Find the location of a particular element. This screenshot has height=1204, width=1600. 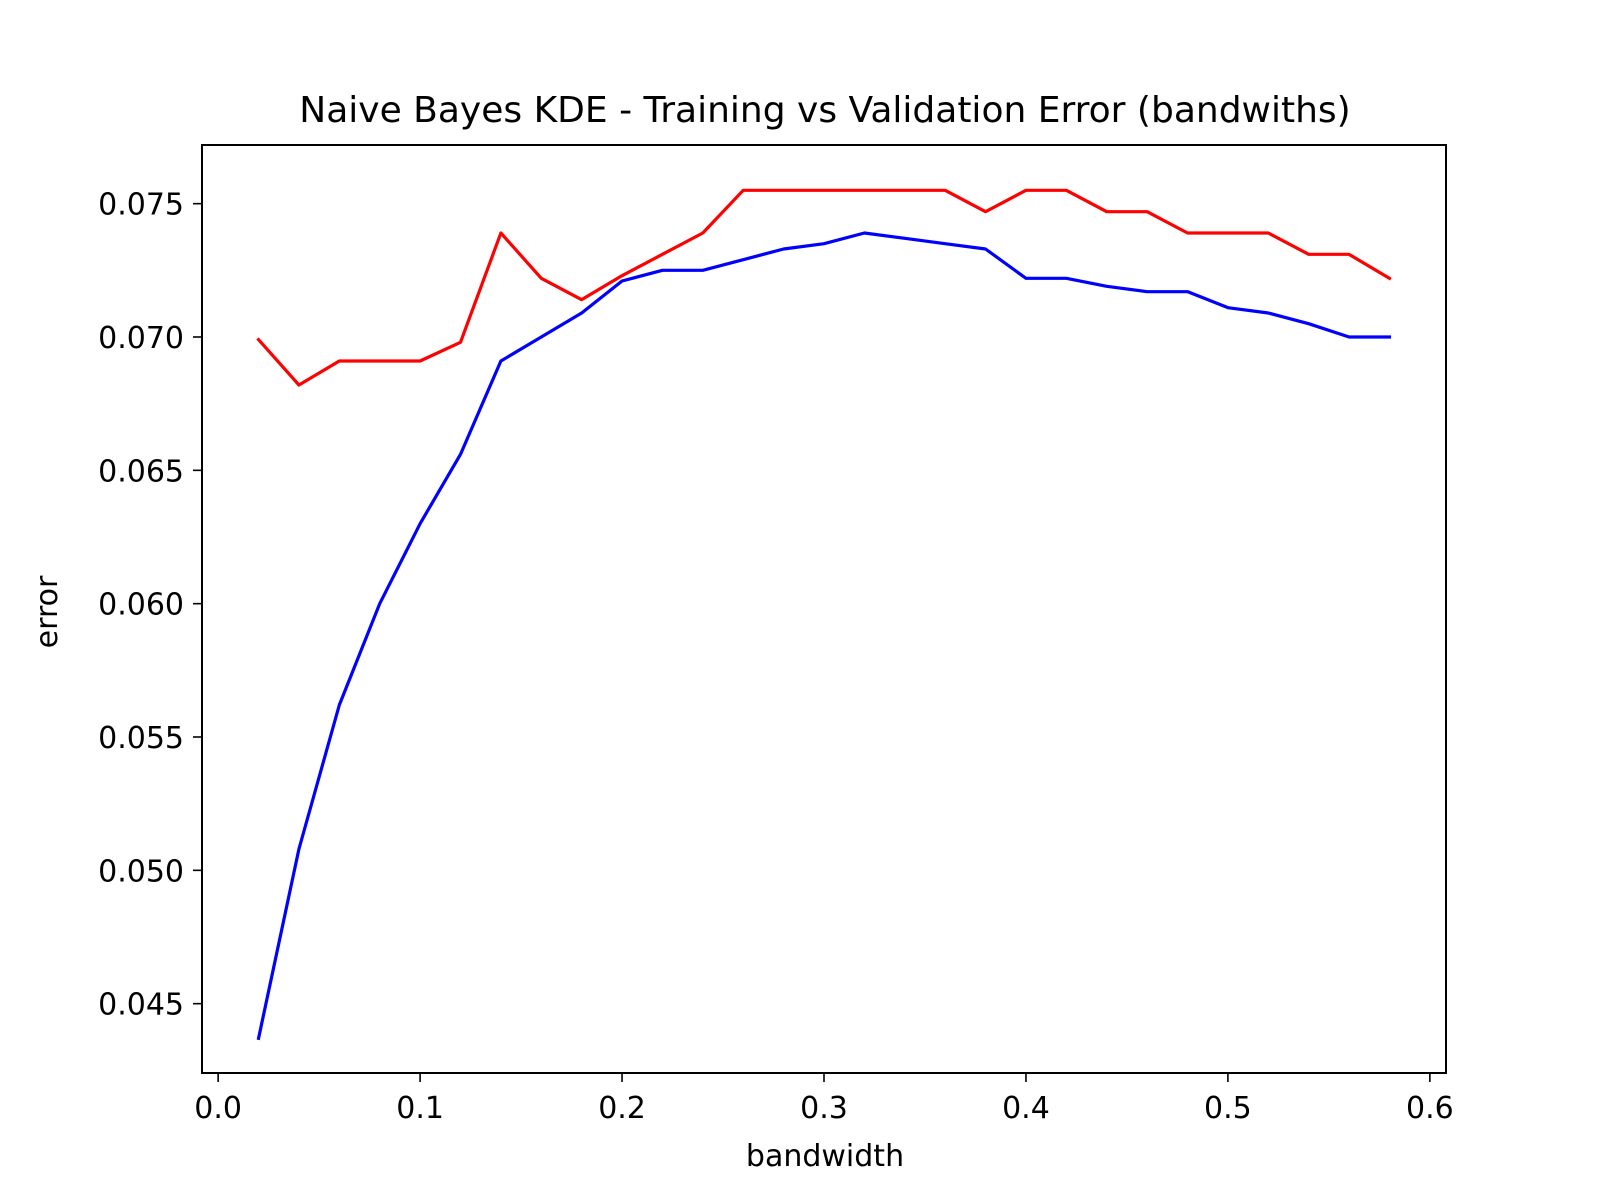

x-tick-label: 0.1 is located at coordinates (420, 1108).